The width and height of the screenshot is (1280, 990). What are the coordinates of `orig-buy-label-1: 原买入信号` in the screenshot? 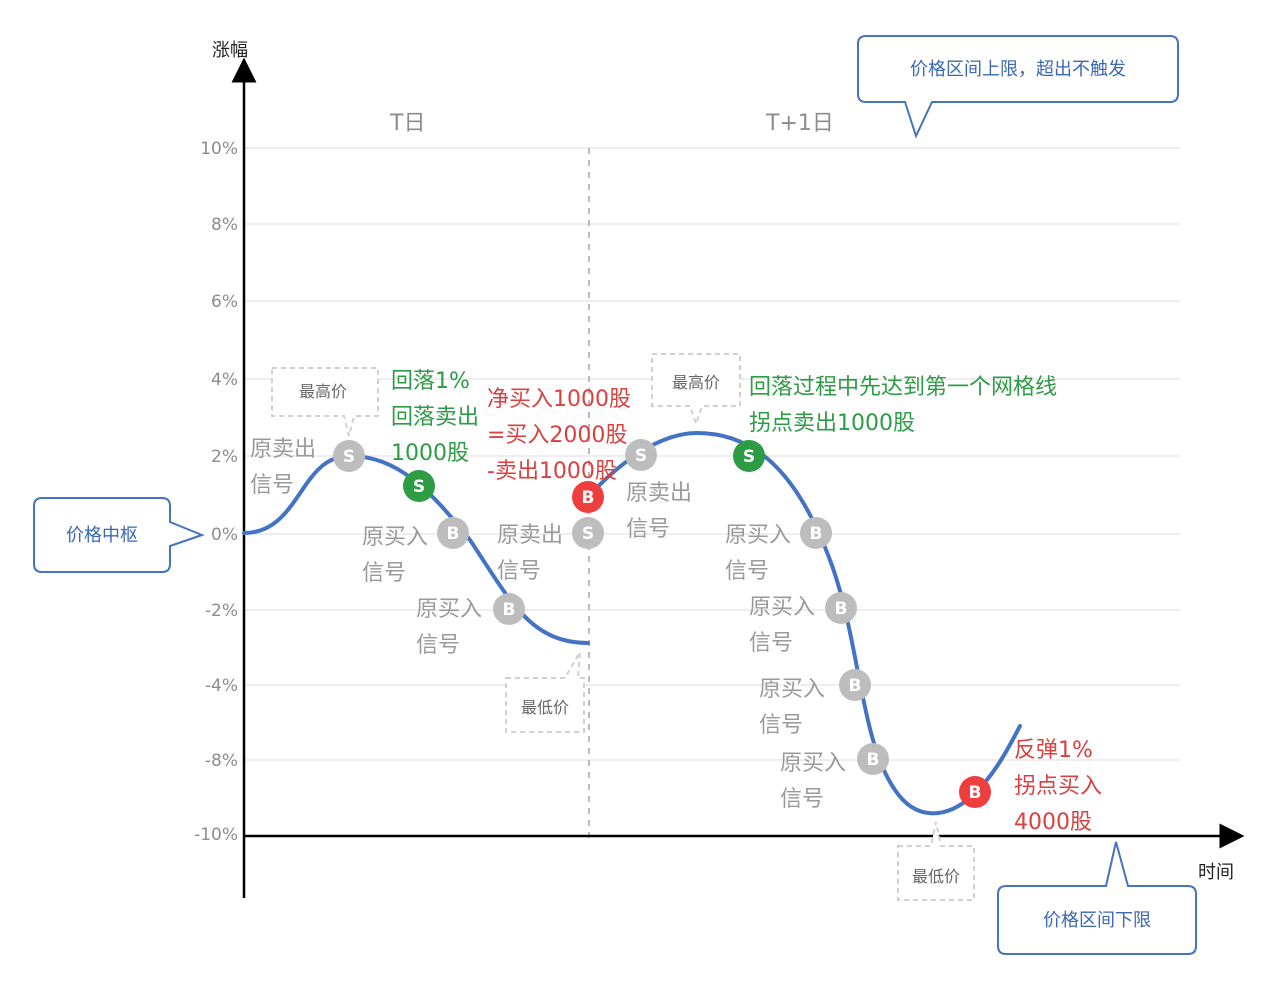 It's located at (395, 555).